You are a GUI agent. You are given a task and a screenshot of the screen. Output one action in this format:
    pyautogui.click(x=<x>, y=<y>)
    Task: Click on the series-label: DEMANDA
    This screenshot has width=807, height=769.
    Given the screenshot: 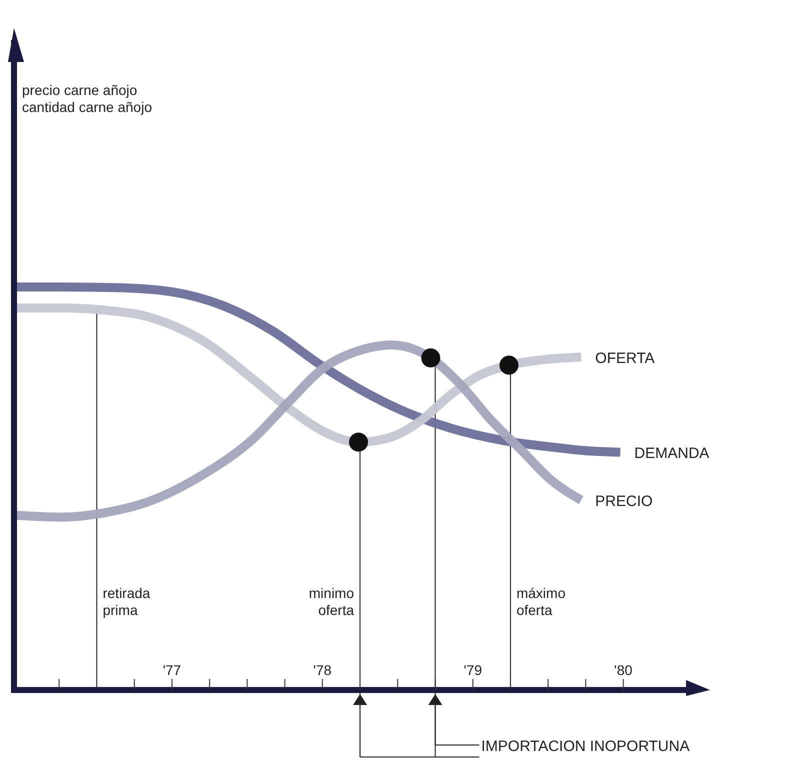 What is the action you would take?
    pyautogui.click(x=672, y=453)
    